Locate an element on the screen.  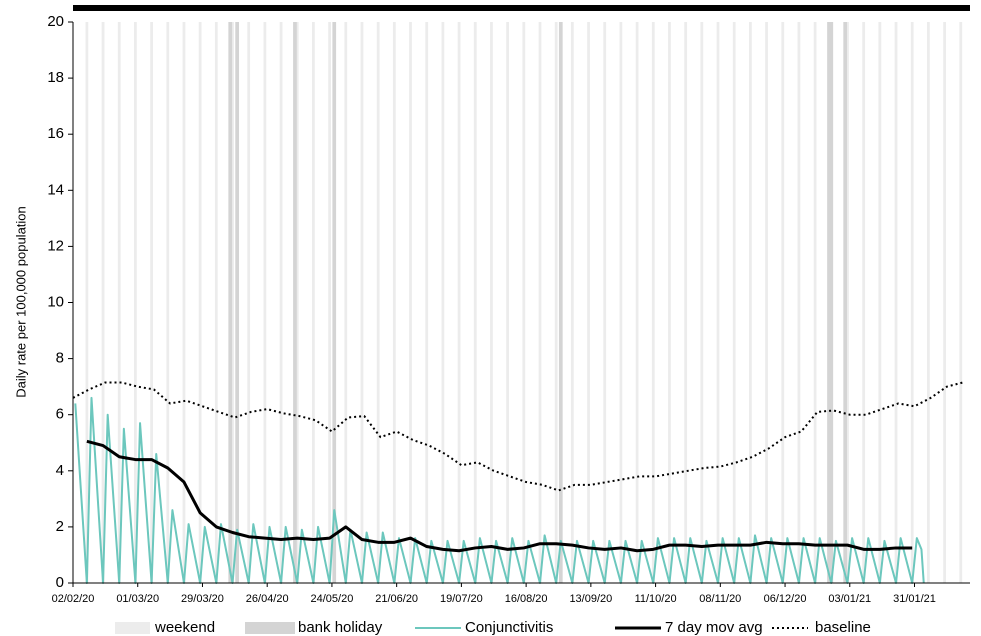
x-tick-label: 26/04/20 is located at coordinates (267, 599).